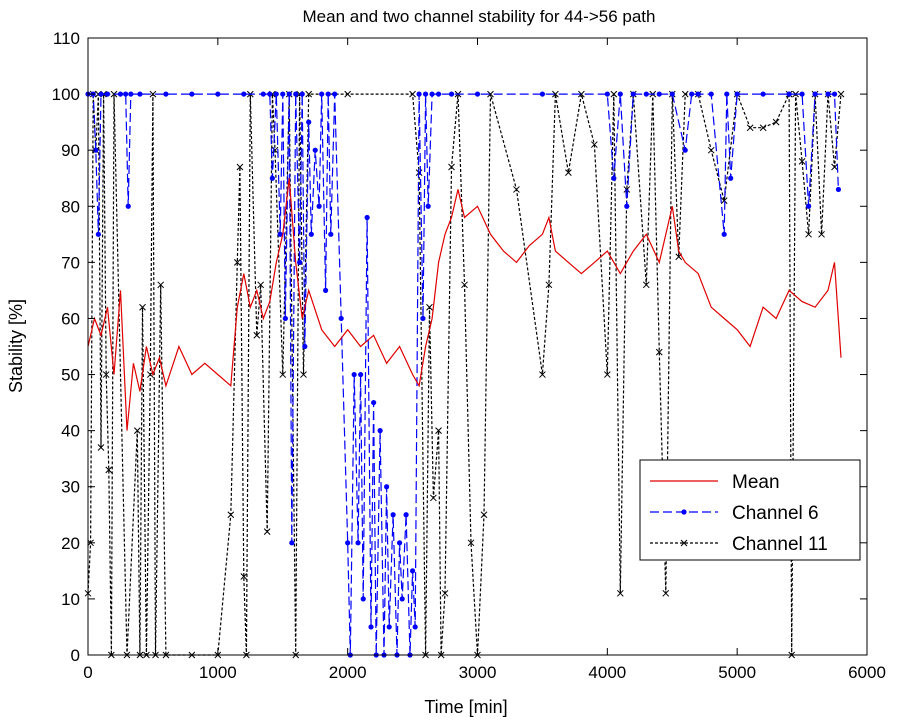  What do you see at coordinates (607, 672) in the screenshot?
I see `x-tick-label: 4000` at bounding box center [607, 672].